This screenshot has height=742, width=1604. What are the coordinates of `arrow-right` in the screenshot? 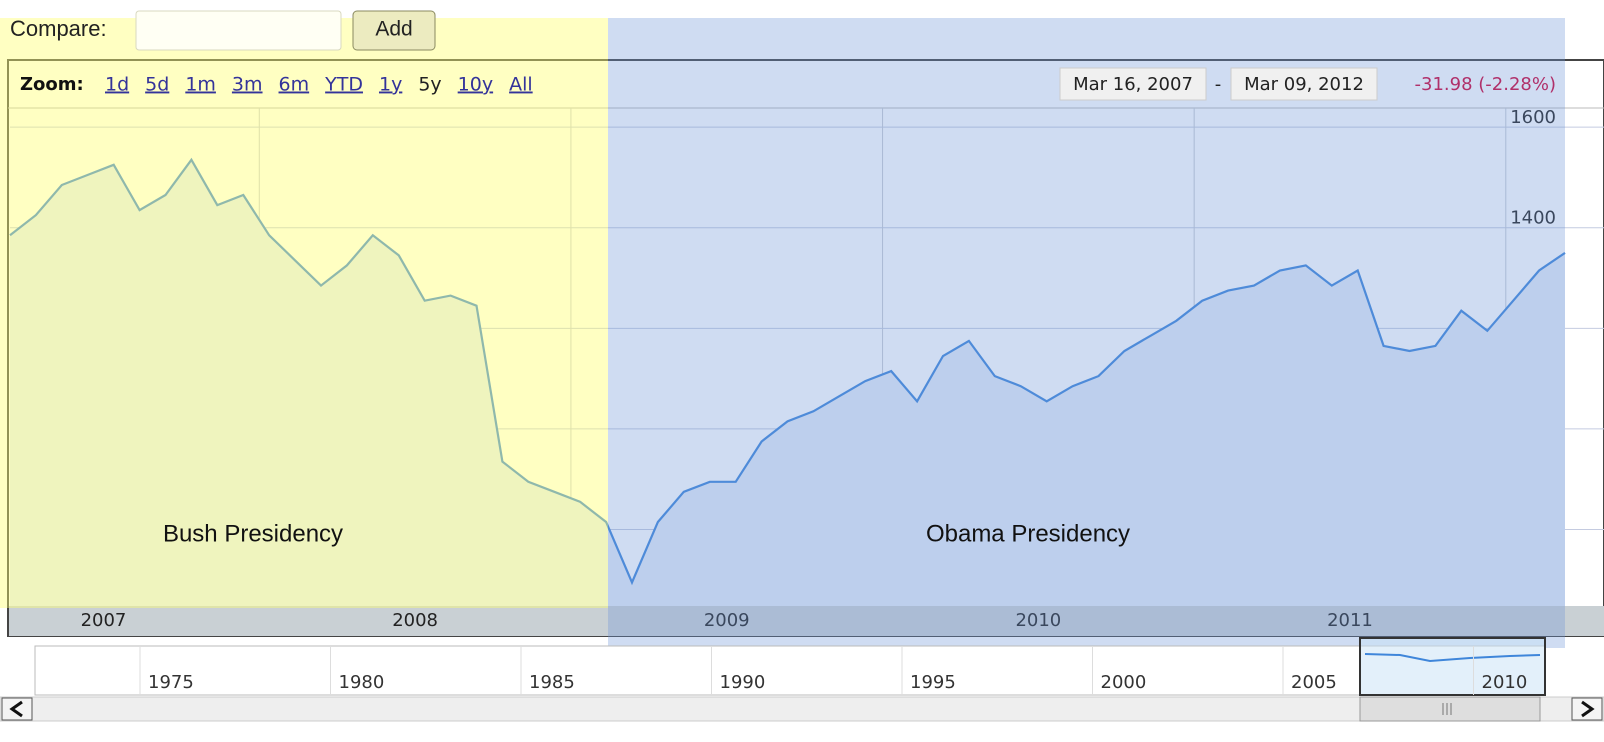 It's located at (1588, 709).